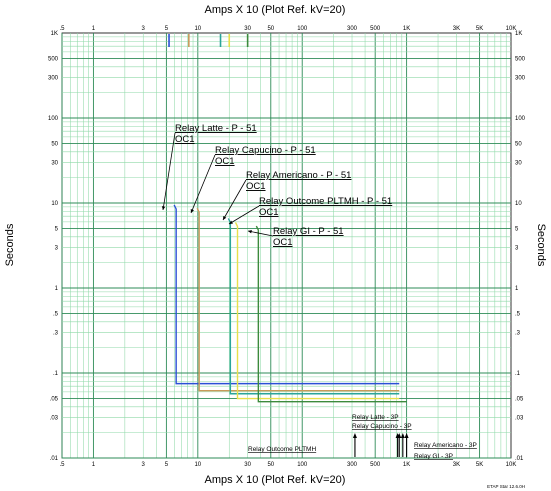  What do you see at coordinates (479, 29) in the screenshot?
I see `x-tick-label-top: 5K` at bounding box center [479, 29].